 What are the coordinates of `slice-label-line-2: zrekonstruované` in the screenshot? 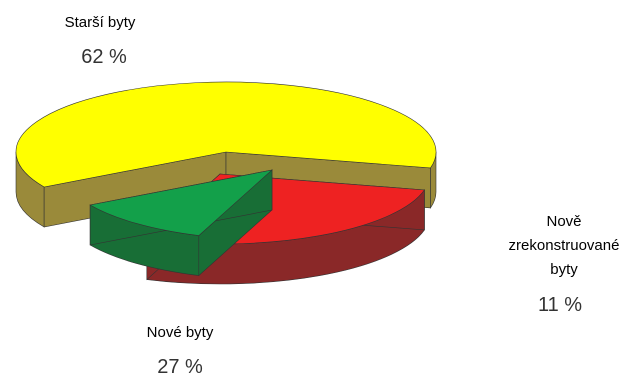 It's located at (564, 245).